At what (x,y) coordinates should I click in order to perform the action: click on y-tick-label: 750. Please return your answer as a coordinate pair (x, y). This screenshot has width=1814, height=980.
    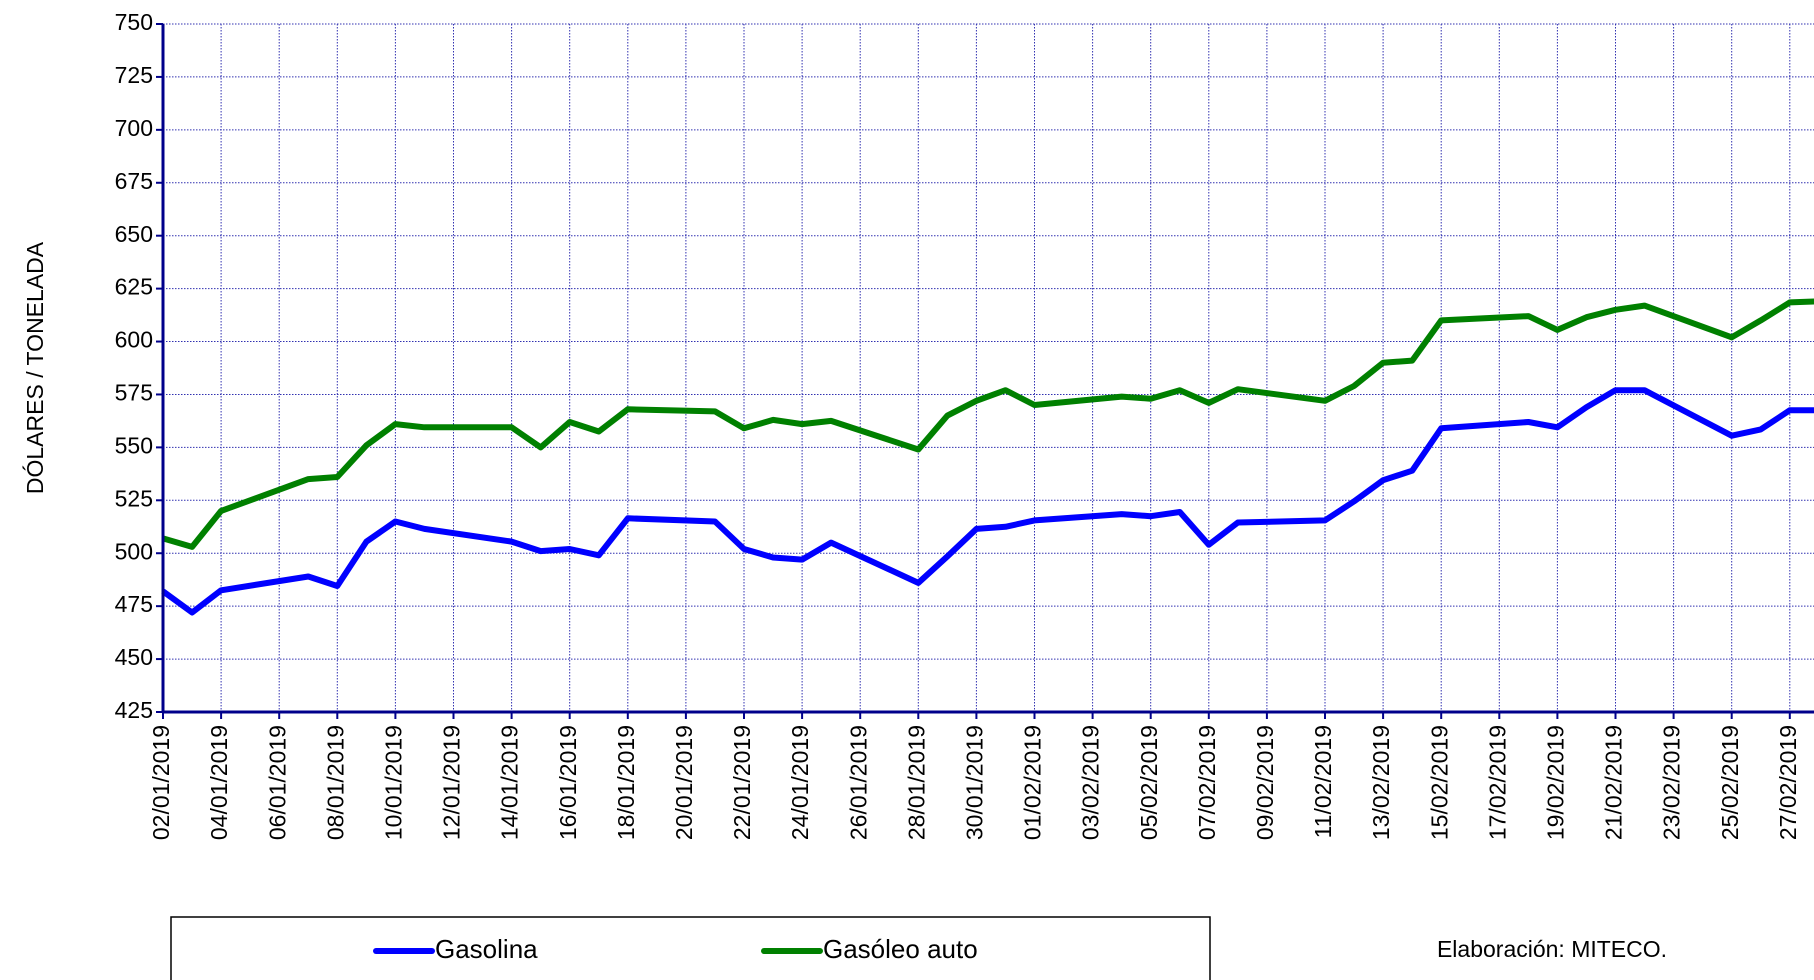
    Looking at the image, I should click on (134, 22).